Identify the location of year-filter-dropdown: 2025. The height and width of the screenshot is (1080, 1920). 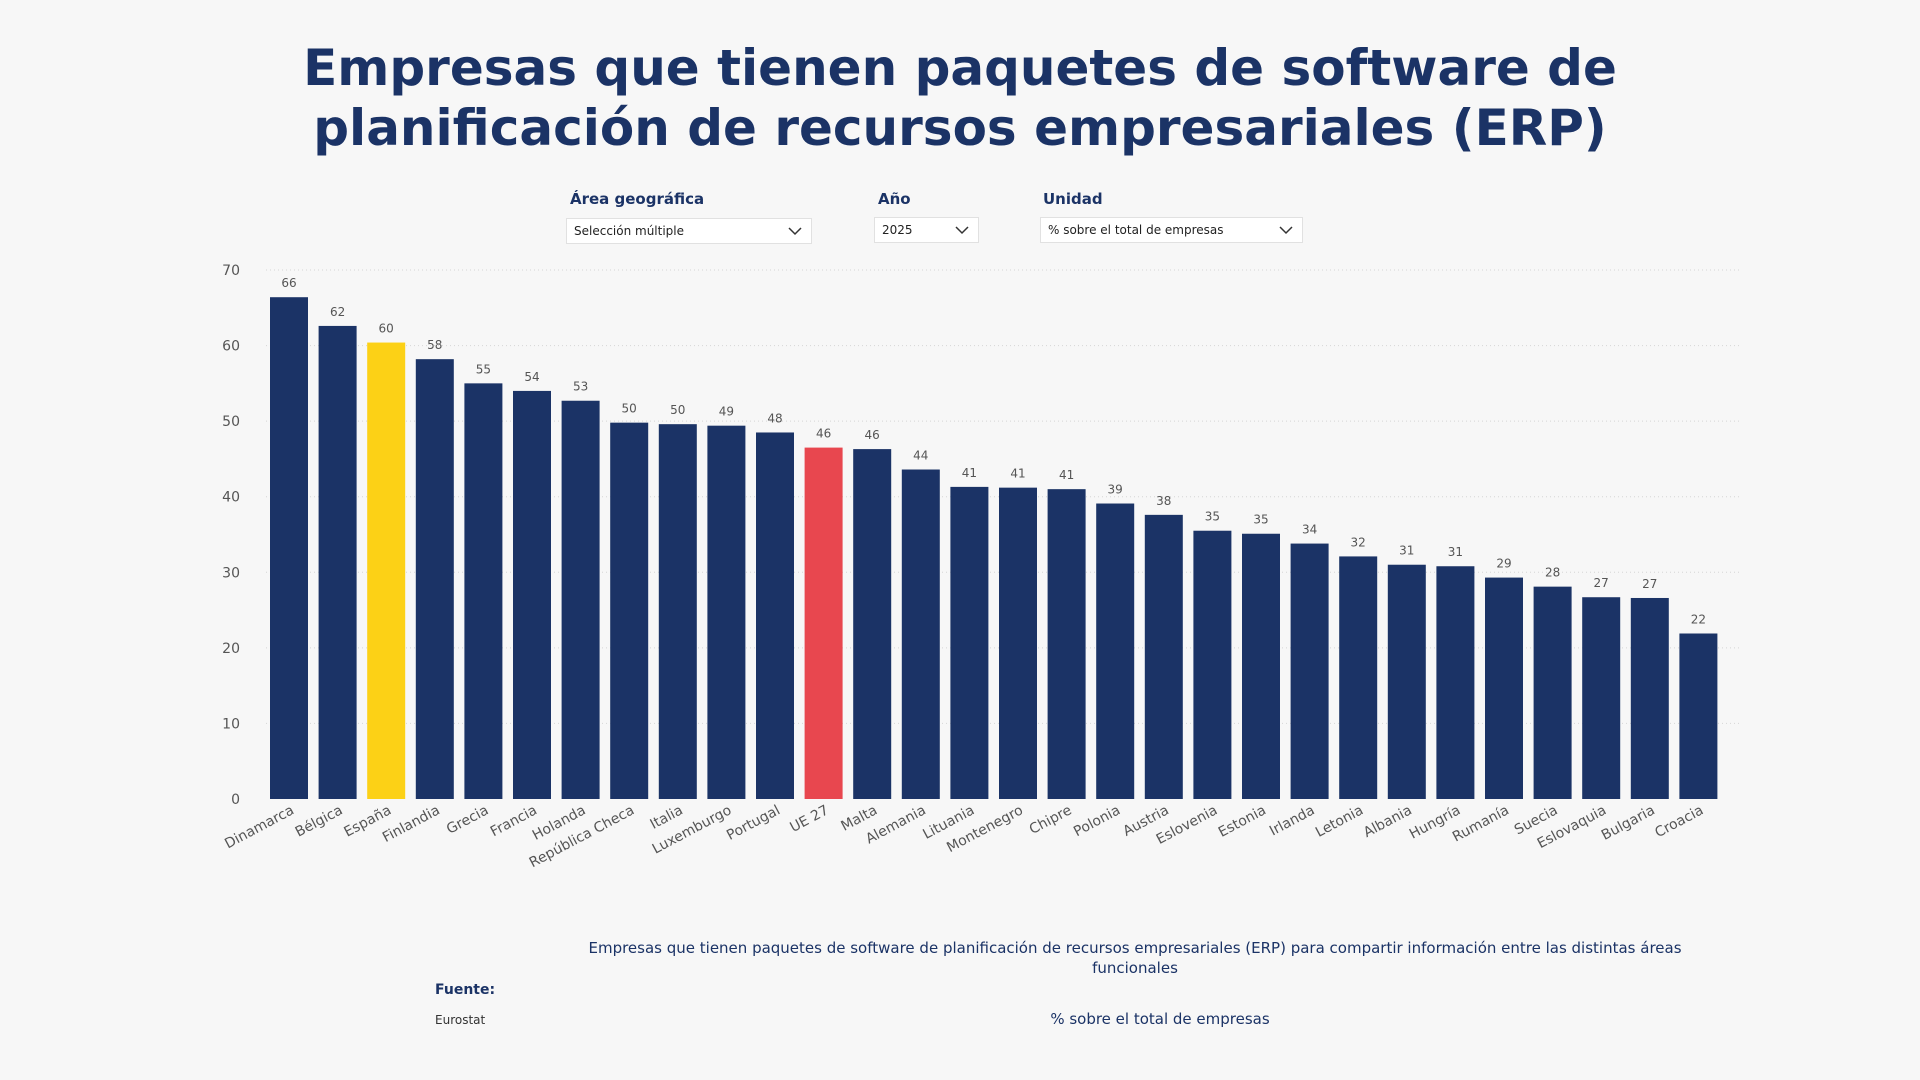
(926, 230).